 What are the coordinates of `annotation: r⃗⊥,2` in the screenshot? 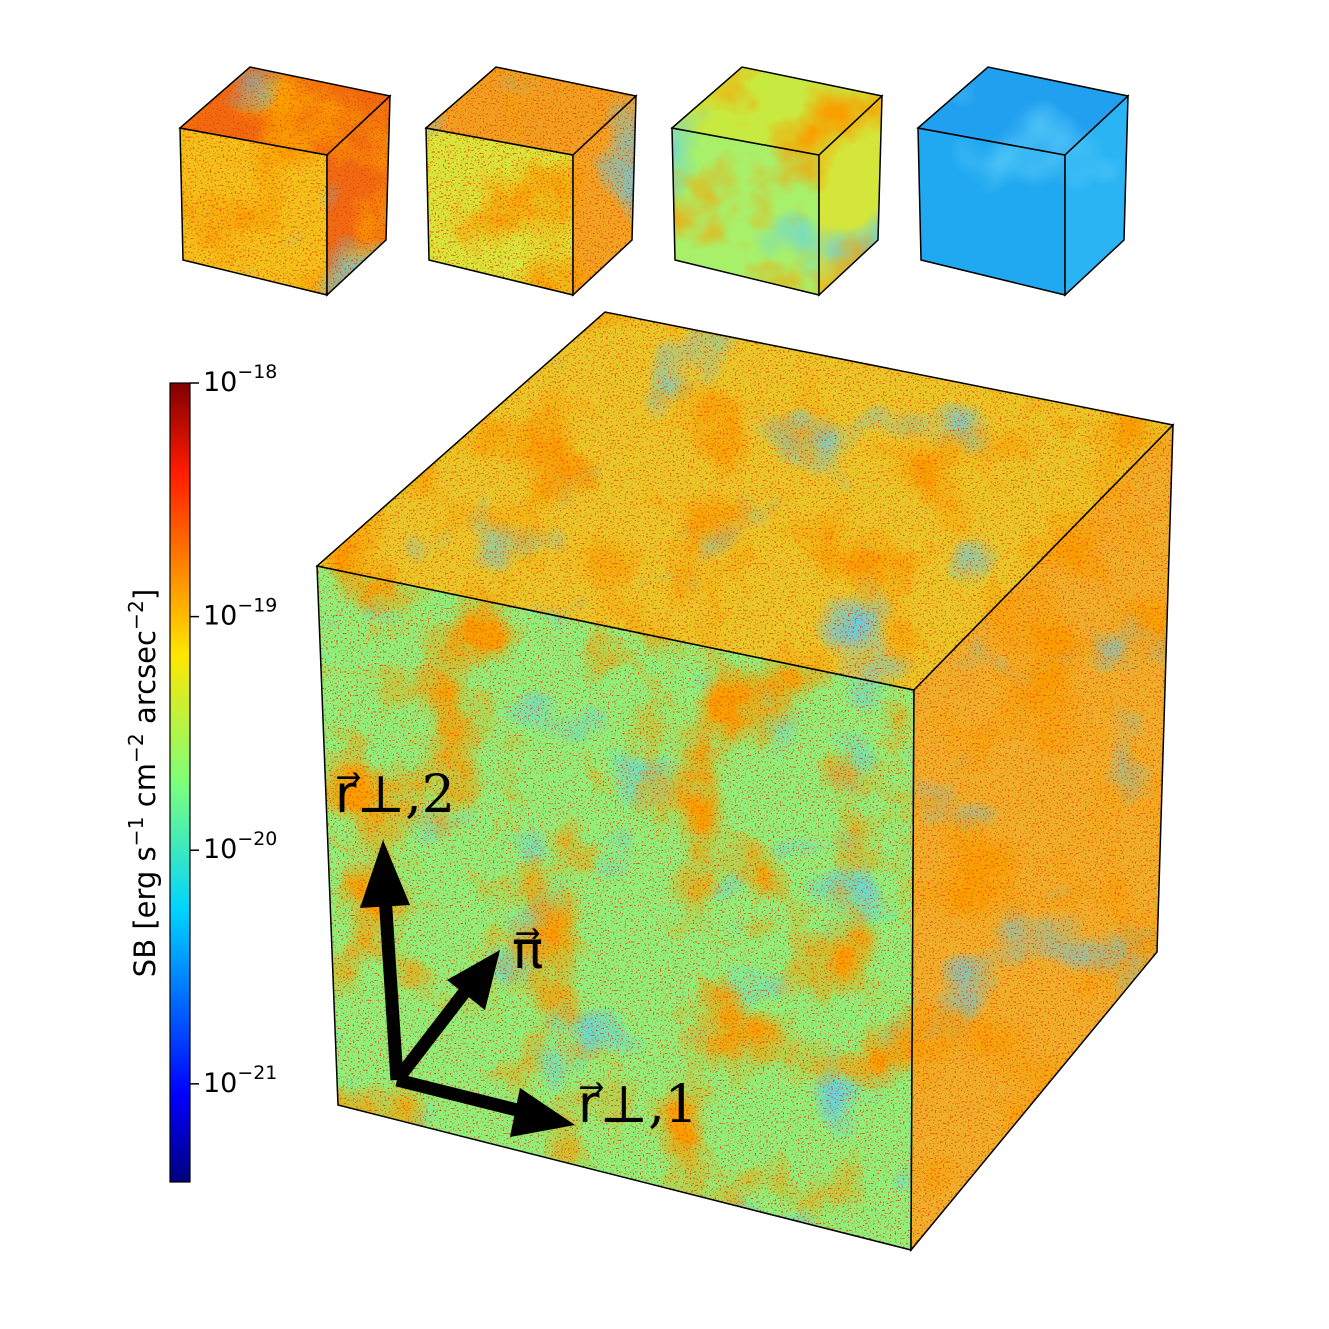 It's located at (395, 795).